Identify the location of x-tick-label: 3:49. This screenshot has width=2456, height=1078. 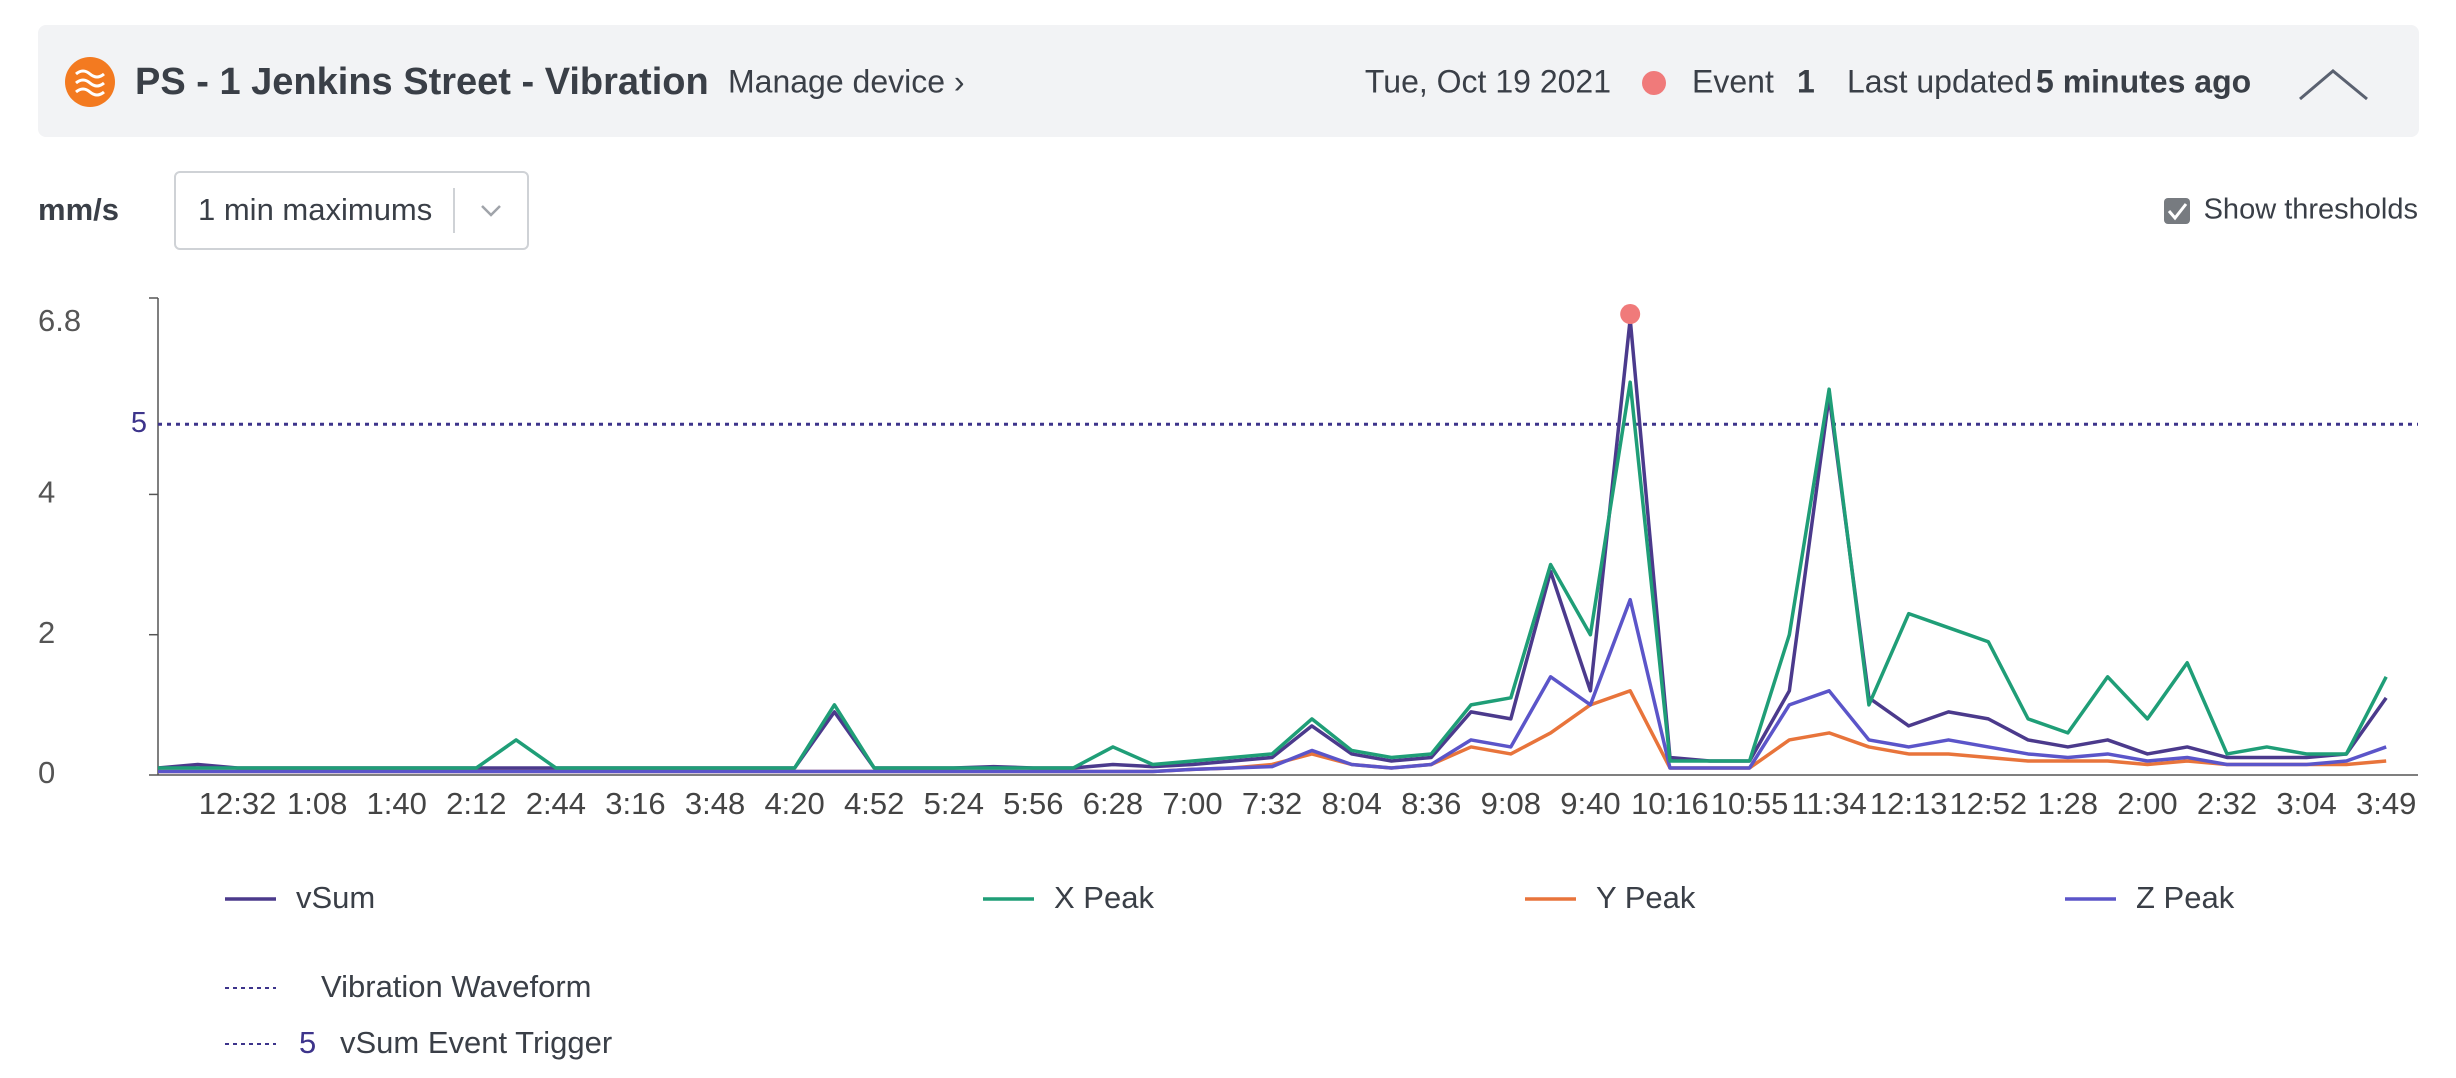
(2386, 803).